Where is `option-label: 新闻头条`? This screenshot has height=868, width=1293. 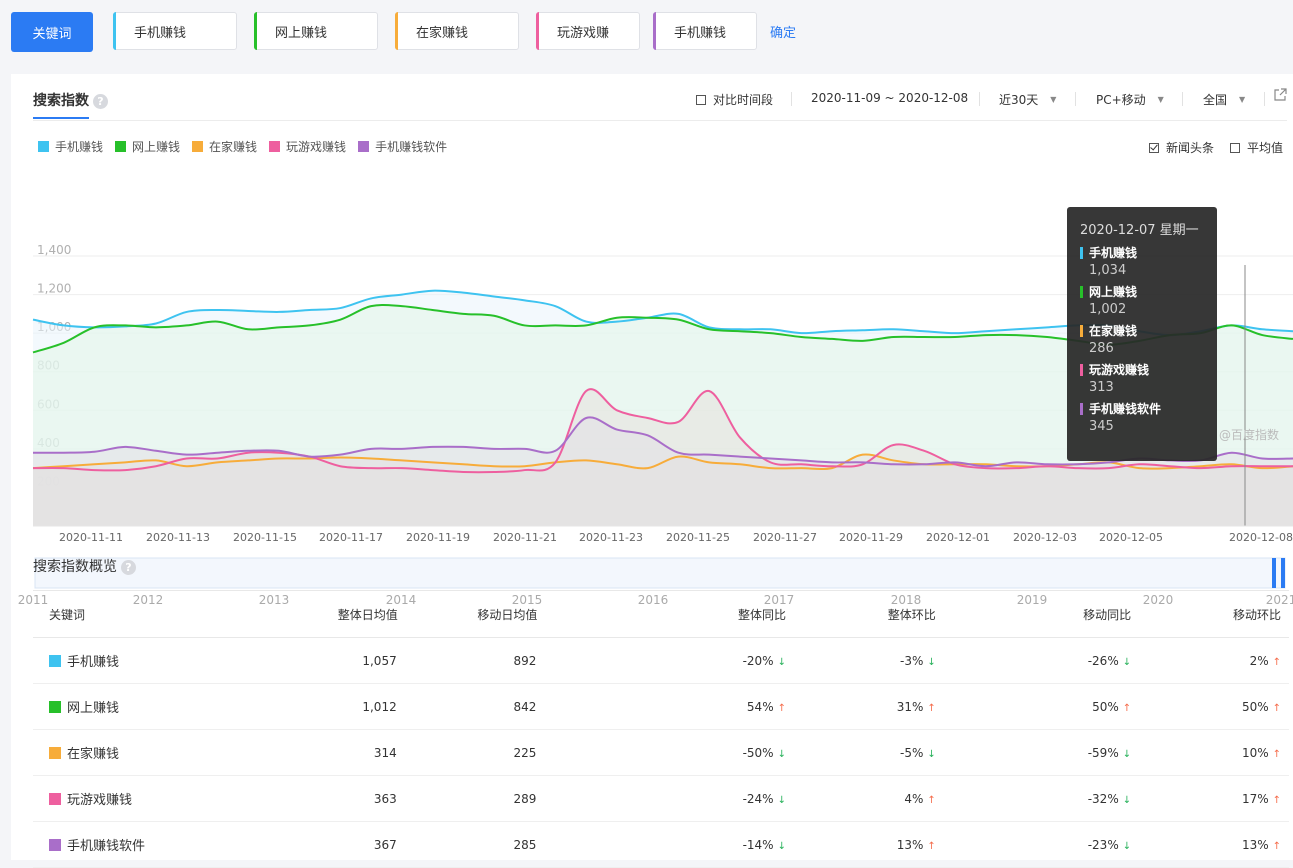 option-label: 新闻头条 is located at coordinates (1190, 148).